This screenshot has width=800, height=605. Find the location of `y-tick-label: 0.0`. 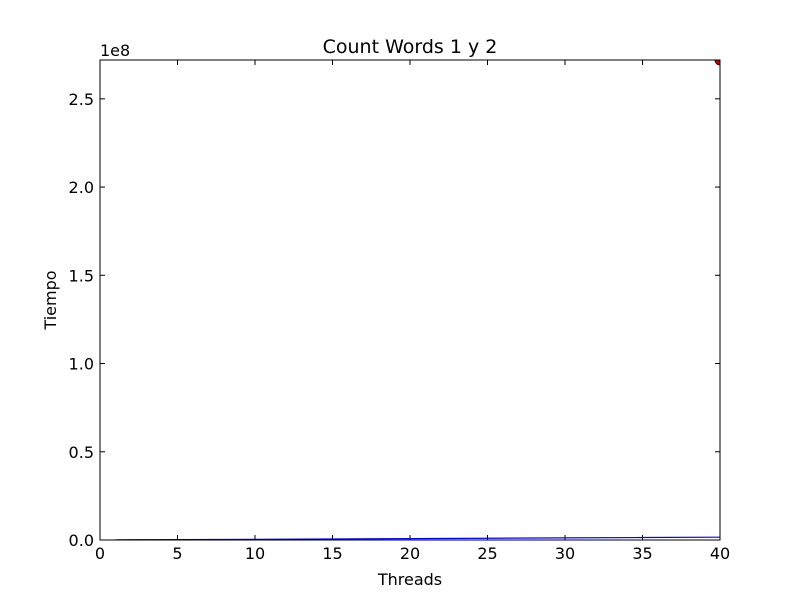

y-tick-label: 0.0 is located at coordinates (81, 540).